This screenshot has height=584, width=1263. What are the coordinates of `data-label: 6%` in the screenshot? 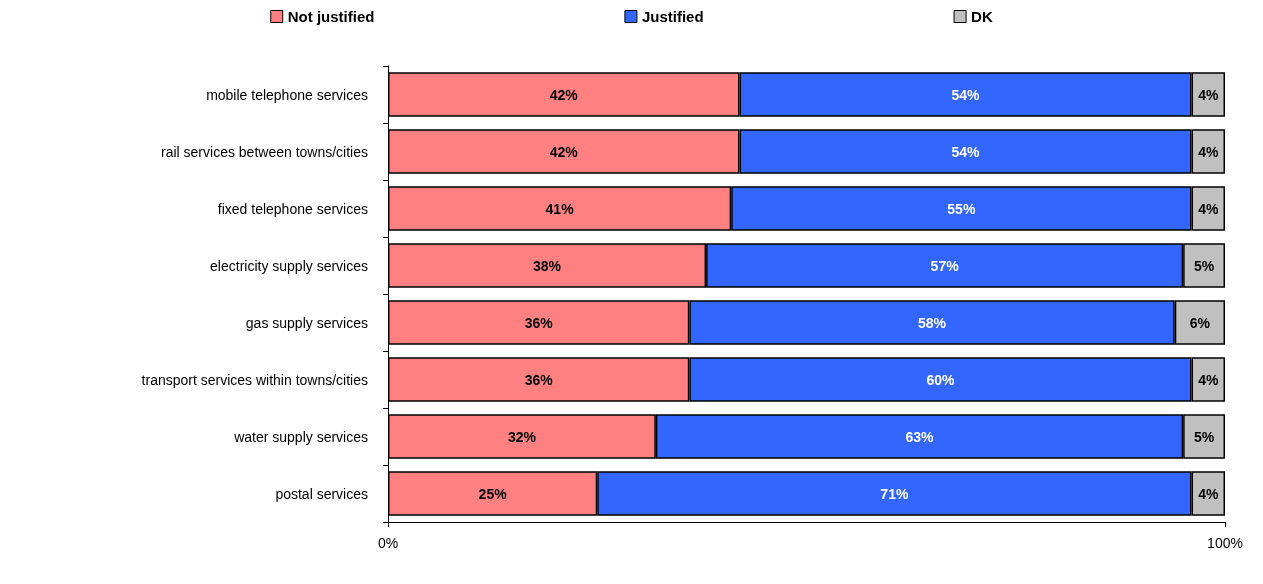 It's located at (1200, 322).